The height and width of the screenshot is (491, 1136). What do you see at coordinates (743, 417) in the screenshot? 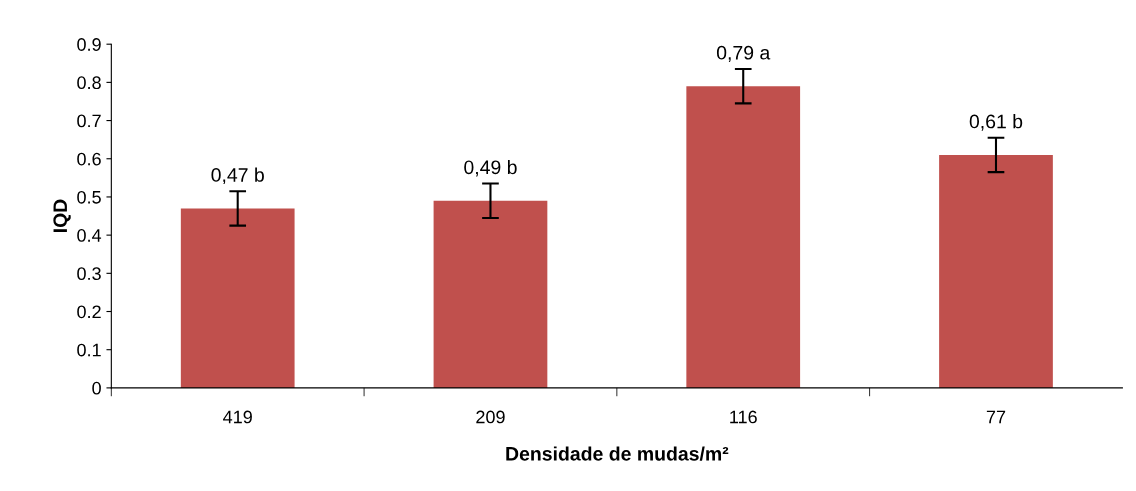
I see `x-tick-label: 116` at bounding box center [743, 417].